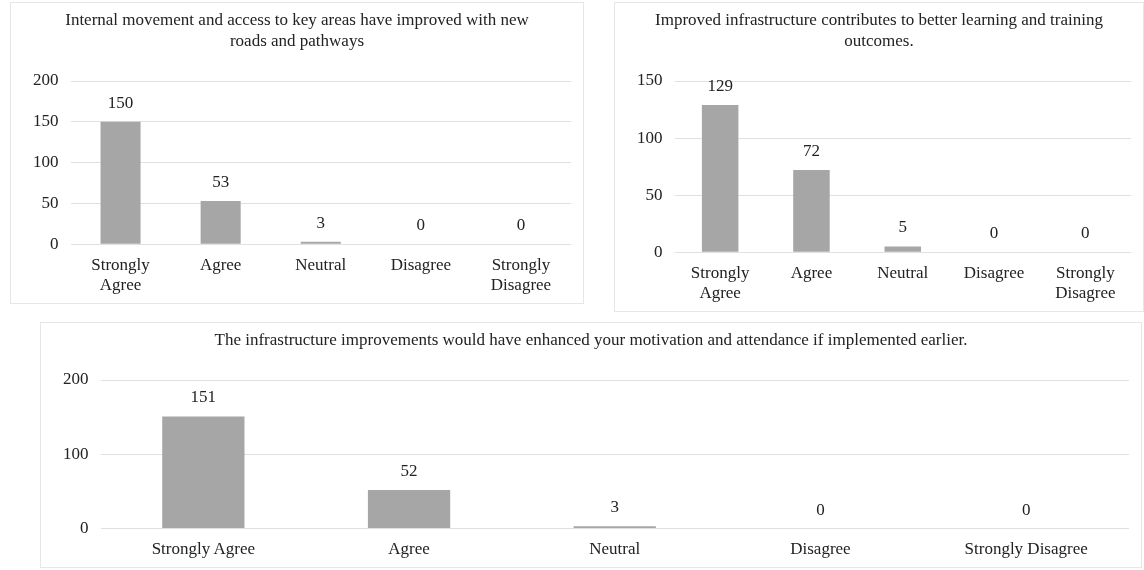 The width and height of the screenshot is (1144, 570). What do you see at coordinates (297, 30) in the screenshot?
I see `chart-title: Internal movement and access to key areas have improved with new roads and pathways` at bounding box center [297, 30].